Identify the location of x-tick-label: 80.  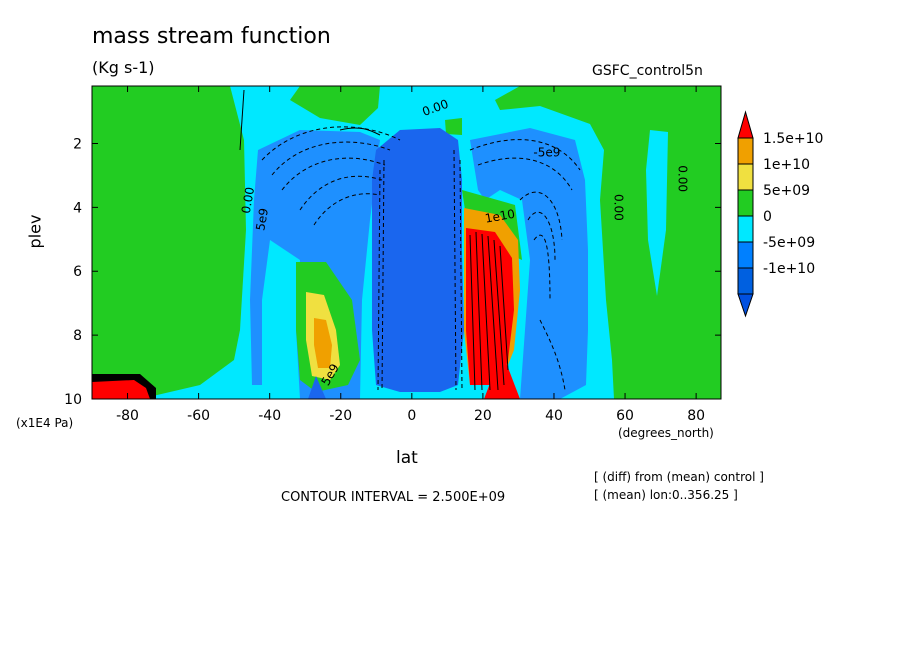
(696, 416).